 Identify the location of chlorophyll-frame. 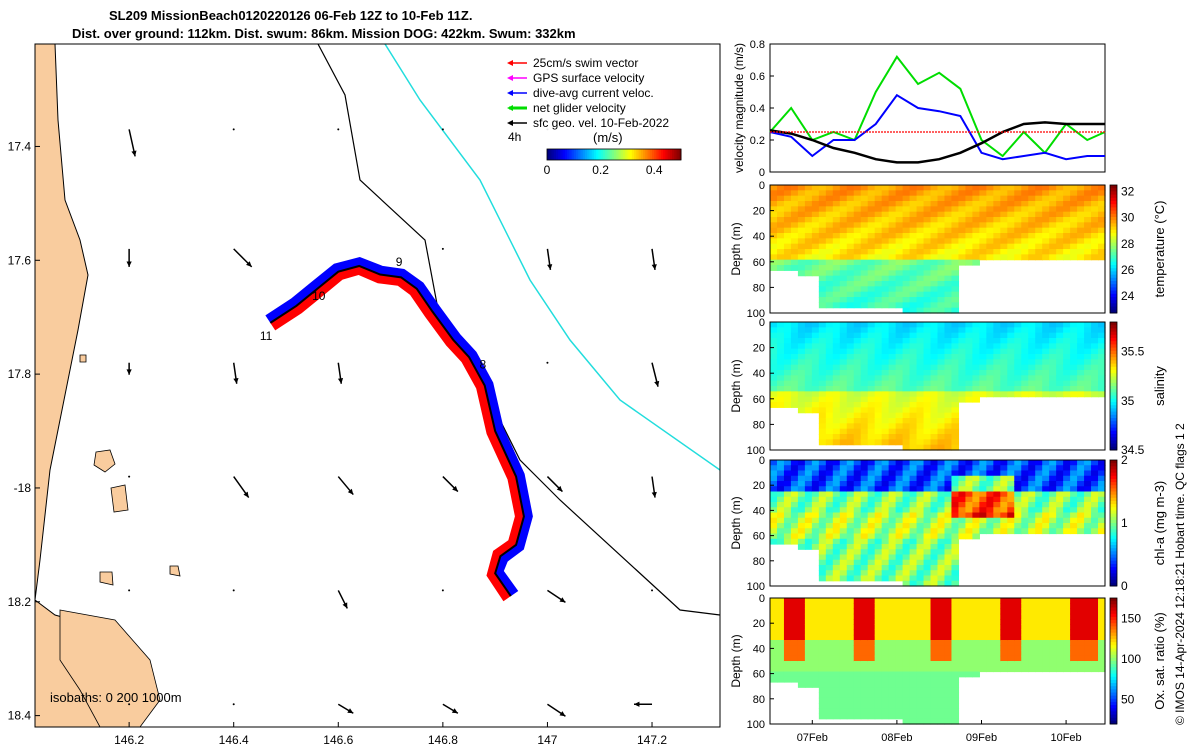
(937, 523).